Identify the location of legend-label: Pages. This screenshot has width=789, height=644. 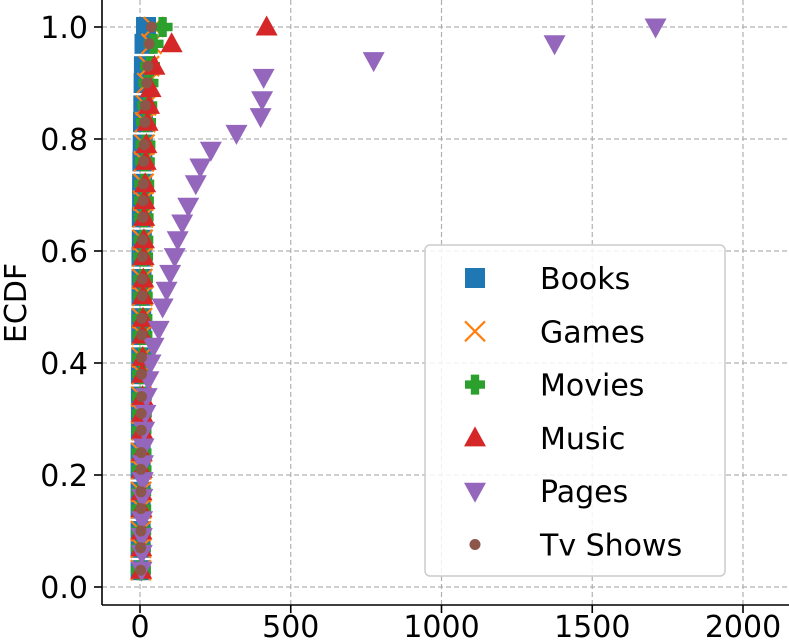
(584, 492).